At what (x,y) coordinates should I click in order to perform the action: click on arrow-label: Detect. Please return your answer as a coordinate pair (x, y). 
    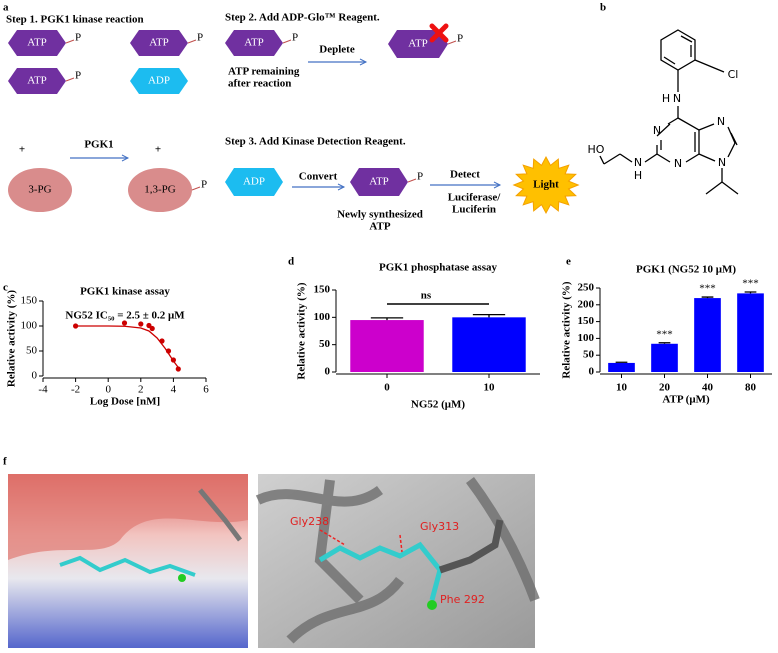
    Looking at the image, I should click on (465, 175).